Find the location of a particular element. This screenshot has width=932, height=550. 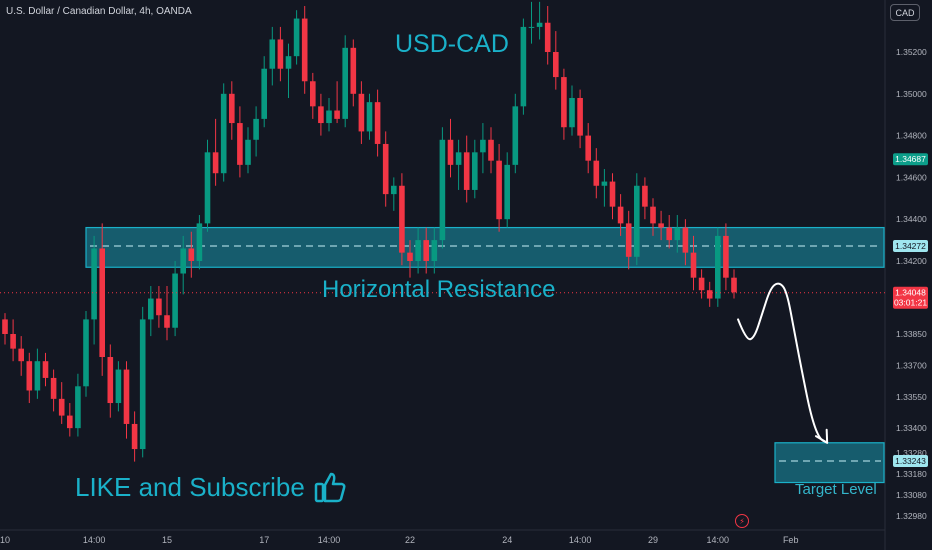

time-axis: 10 14:00 15 17 14:00 22 24 14:00 29 14:00 Feb is located at coordinates (399, 540).